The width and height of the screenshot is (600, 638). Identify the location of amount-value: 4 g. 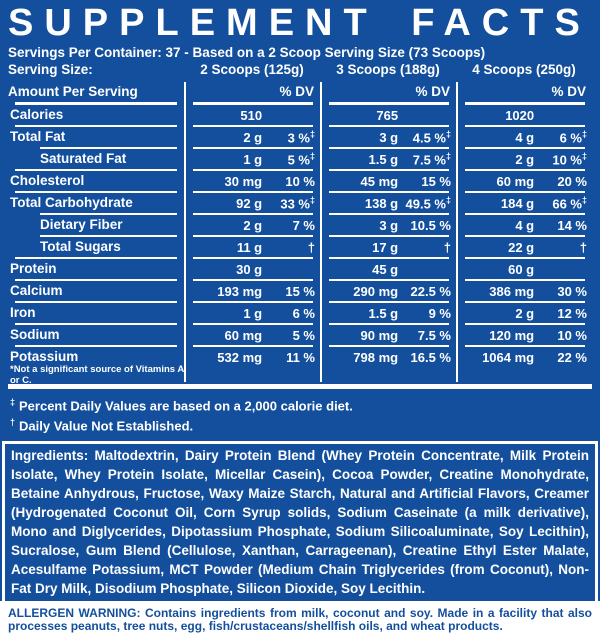
(525, 225).